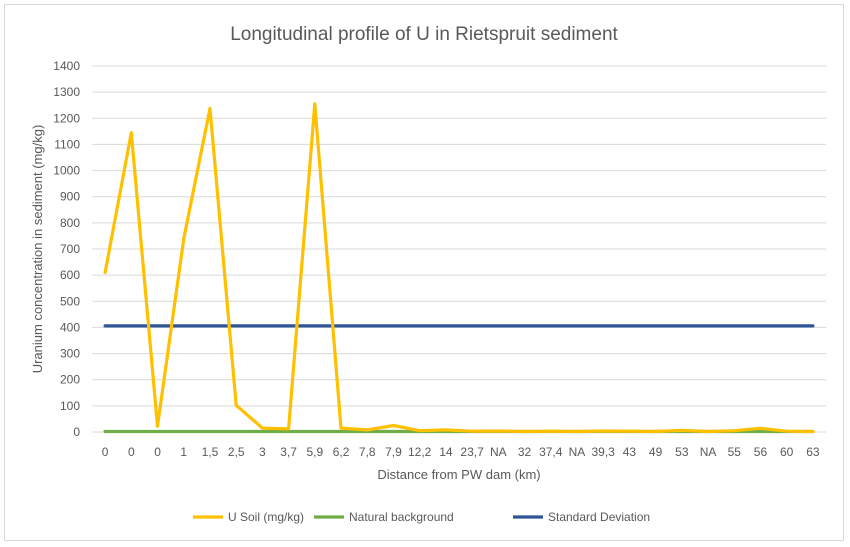 This screenshot has width=850, height=547. Describe the element at coordinates (210, 452) in the screenshot. I see `x-tick-label: 1,5` at that location.